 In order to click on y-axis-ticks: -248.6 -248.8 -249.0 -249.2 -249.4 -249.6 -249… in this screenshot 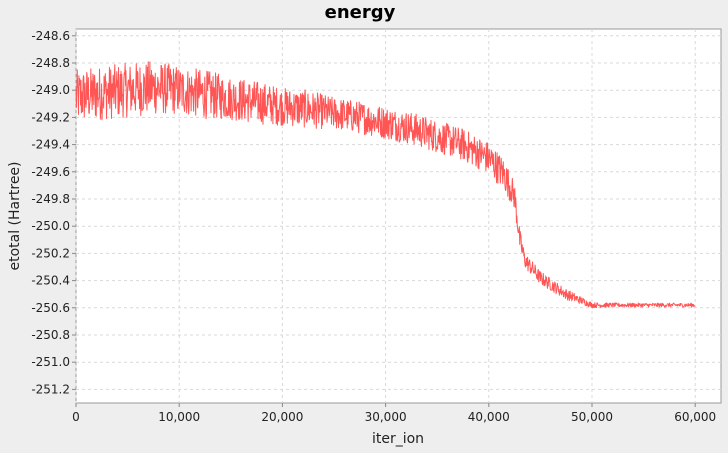, I will do `click(53, 212)`.